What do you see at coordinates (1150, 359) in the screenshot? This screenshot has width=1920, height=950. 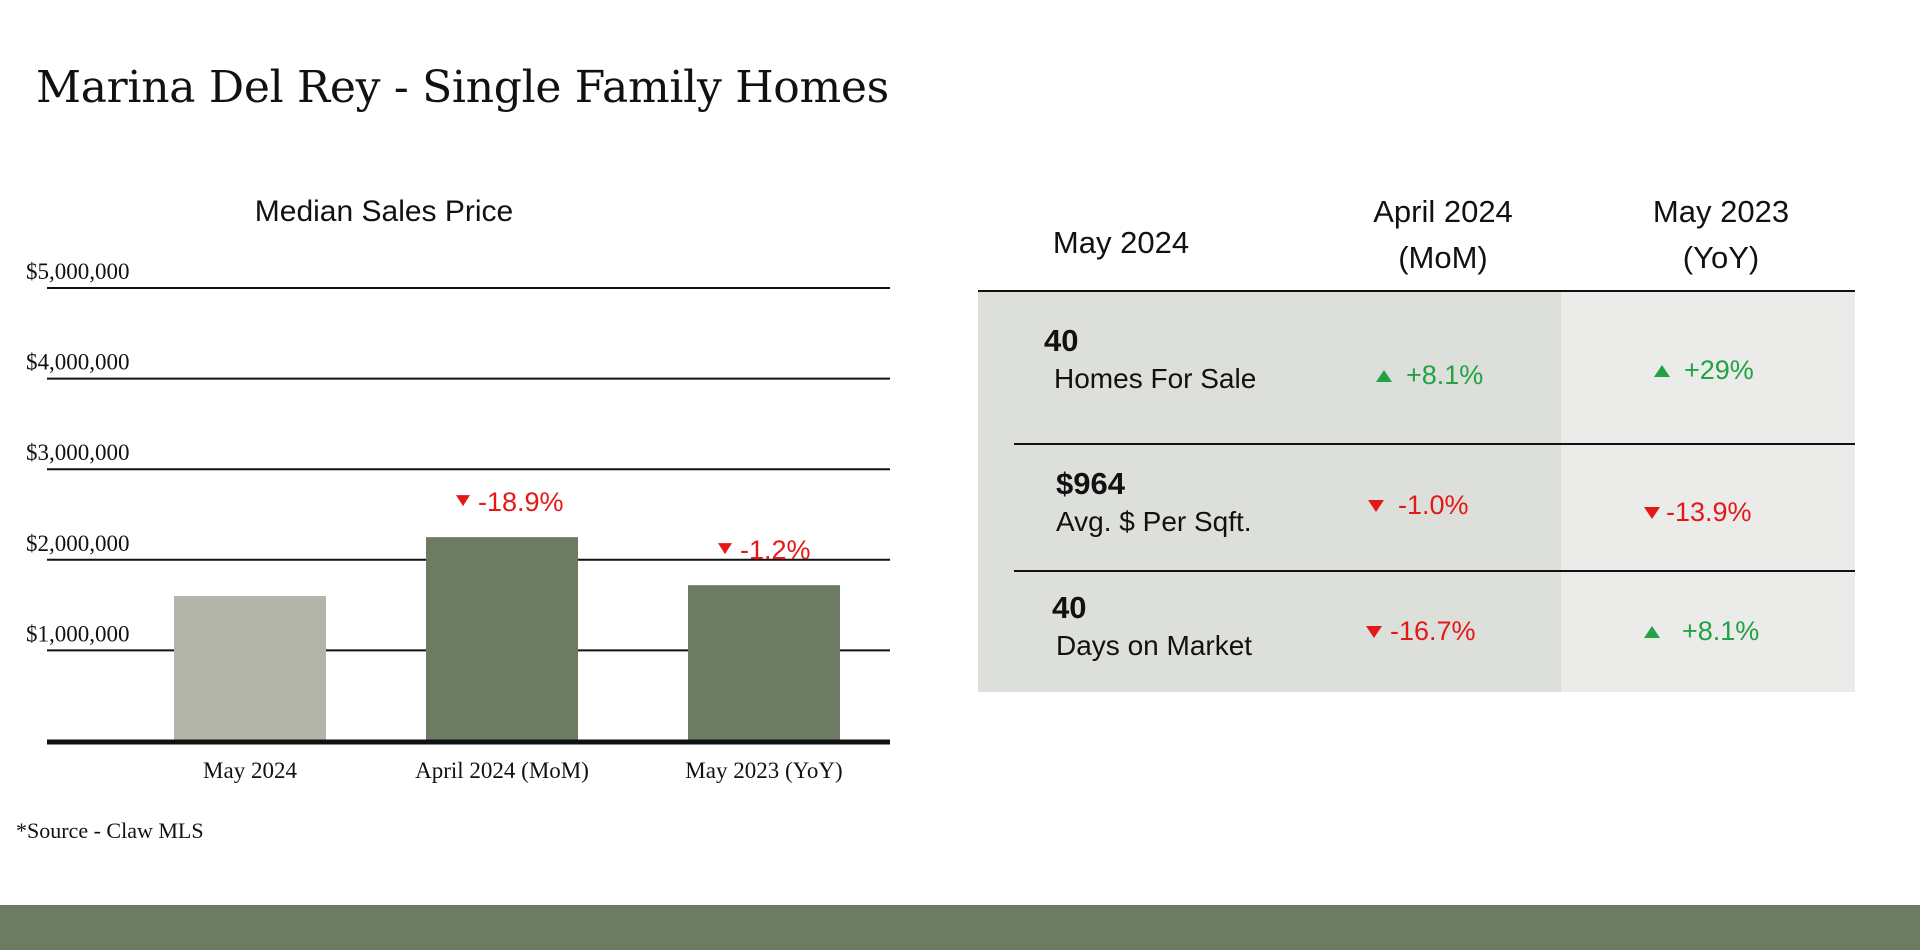 I see `metric-homes-for-sale: 40 Homes For Sale` at bounding box center [1150, 359].